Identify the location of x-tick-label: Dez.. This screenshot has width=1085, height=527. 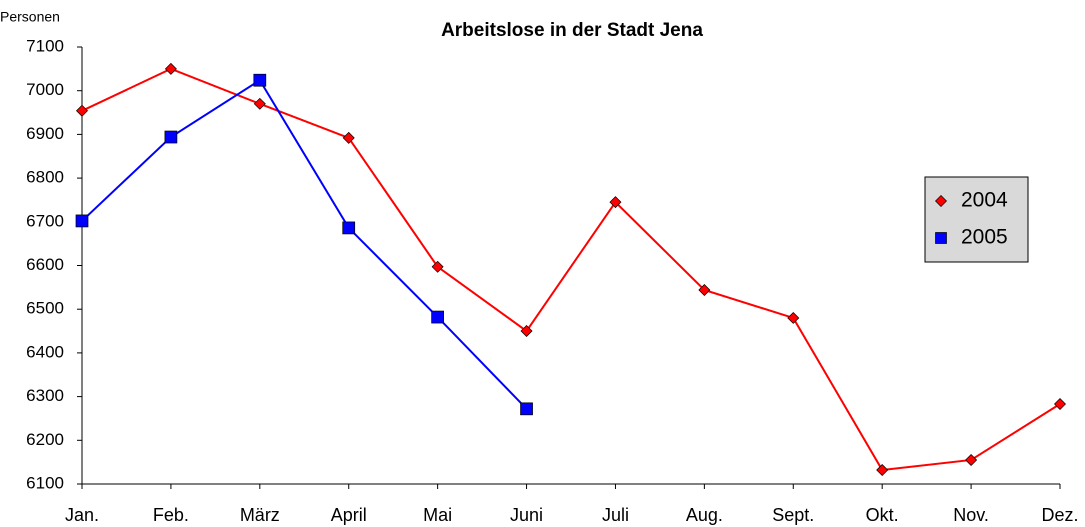
(1059, 515).